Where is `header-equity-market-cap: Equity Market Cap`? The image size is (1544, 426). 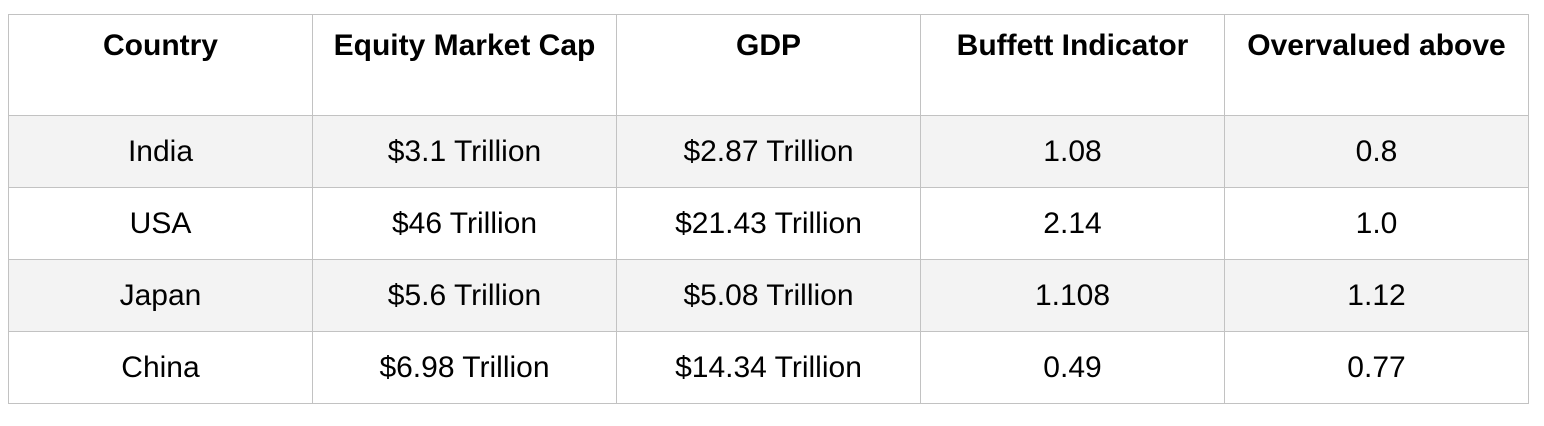 header-equity-market-cap: Equity Market Cap is located at coordinates (464, 65).